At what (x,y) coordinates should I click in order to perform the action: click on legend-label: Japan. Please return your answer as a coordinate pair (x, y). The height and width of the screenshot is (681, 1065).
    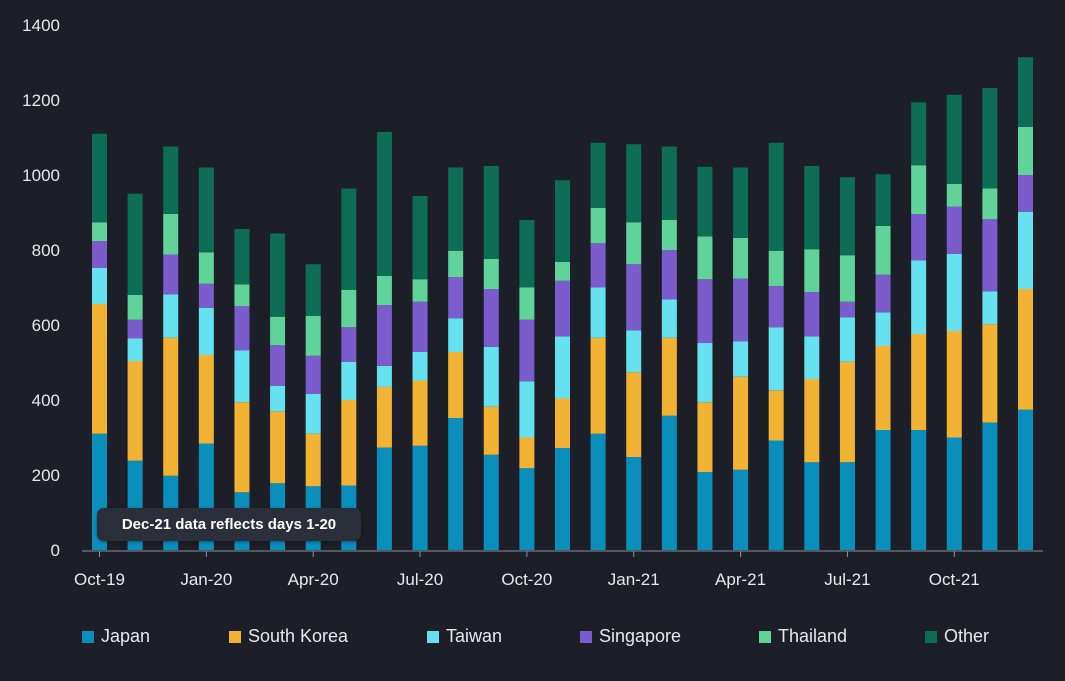
    Looking at the image, I should click on (126, 636).